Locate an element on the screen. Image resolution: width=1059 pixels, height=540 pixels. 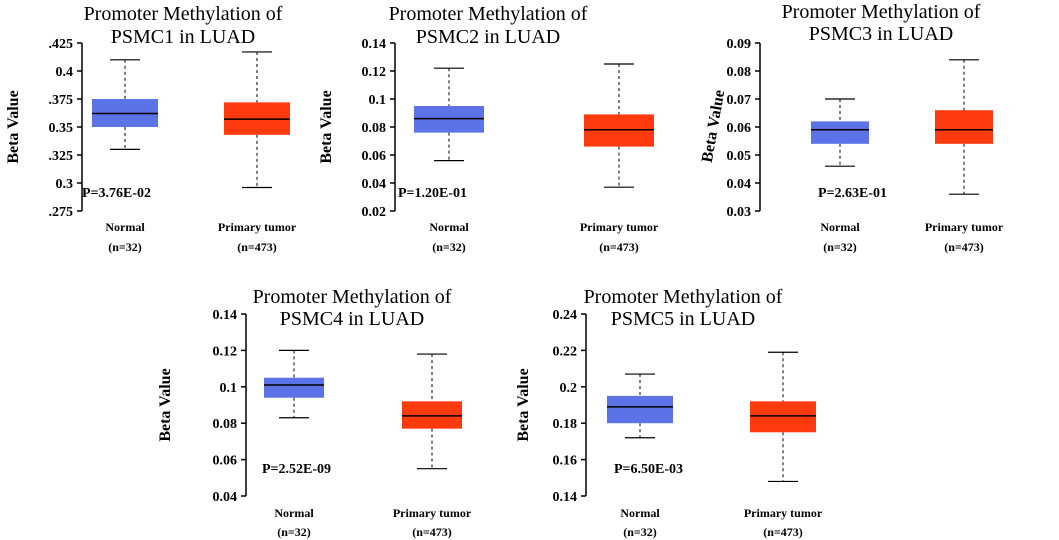
y-tick-label: 0.16 is located at coordinates (565, 461).